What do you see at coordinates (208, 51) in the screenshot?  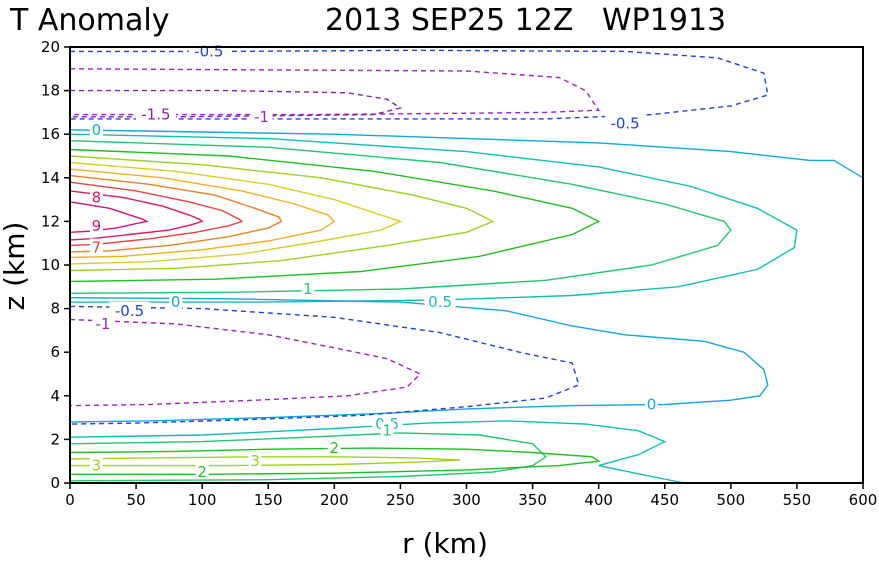 I see `contour-label-0: -0.5` at bounding box center [208, 51].